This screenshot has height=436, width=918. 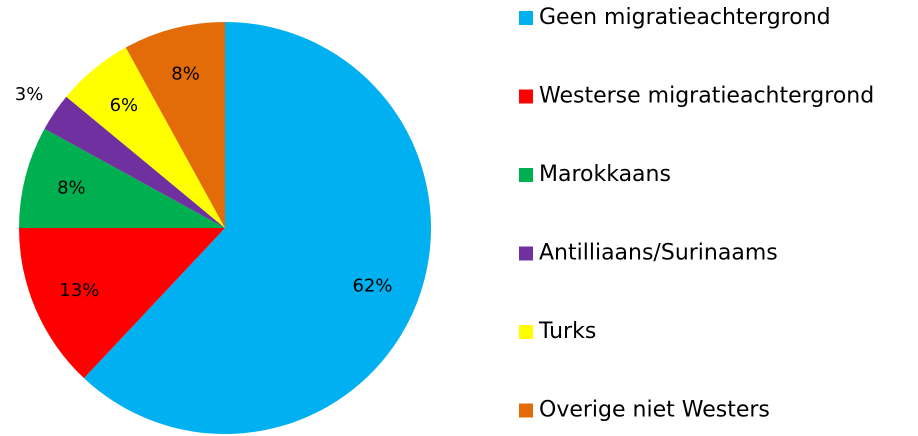 I want to click on data-label: 62%, so click(x=372, y=285).